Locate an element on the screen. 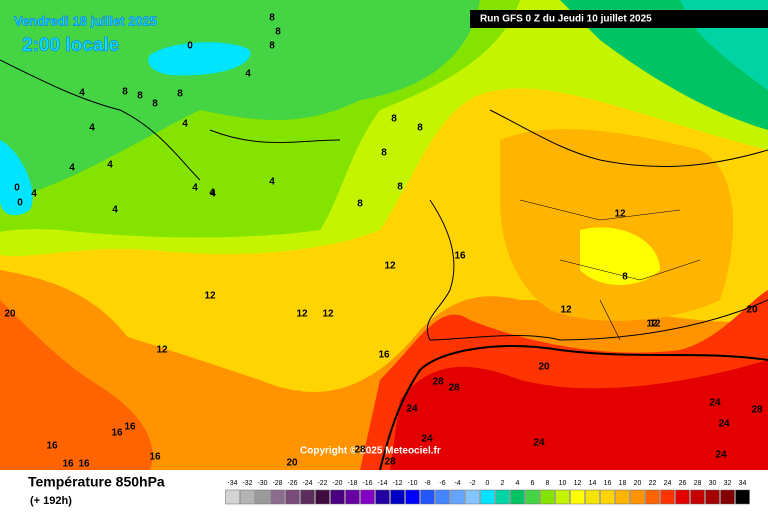  local-time: 2:00 locale is located at coordinates (70, 45).